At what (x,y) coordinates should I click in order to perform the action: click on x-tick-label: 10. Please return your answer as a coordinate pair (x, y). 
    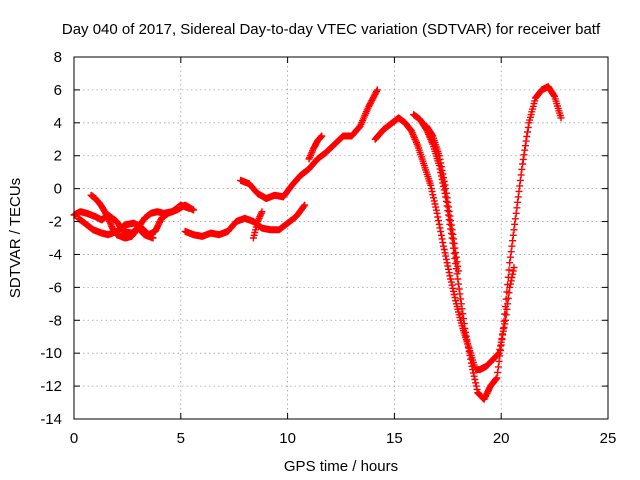
    Looking at the image, I should click on (287, 438).